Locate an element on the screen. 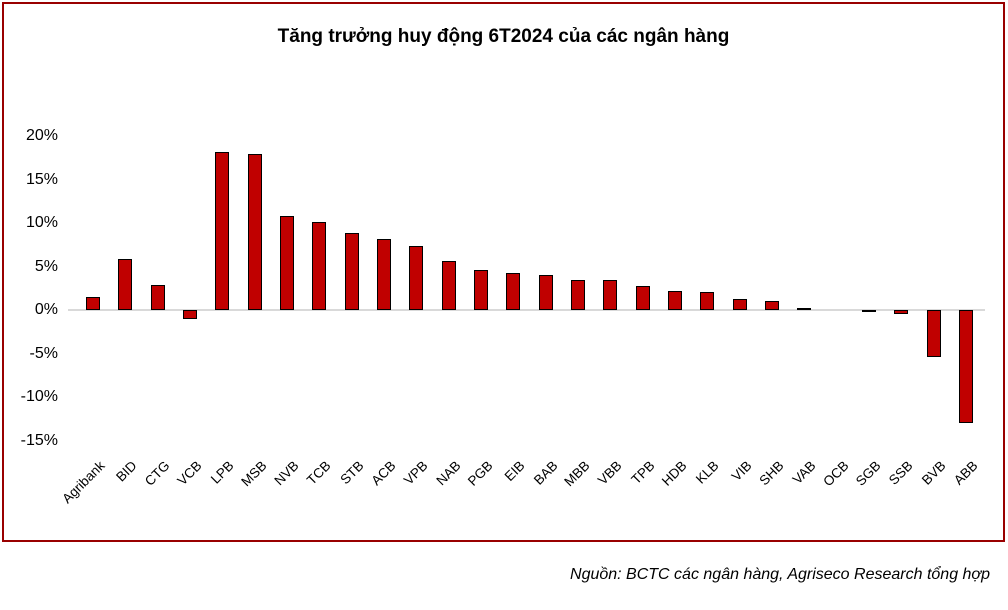 This screenshot has height=610, width=1008. bar-HDB is located at coordinates (674, 300).